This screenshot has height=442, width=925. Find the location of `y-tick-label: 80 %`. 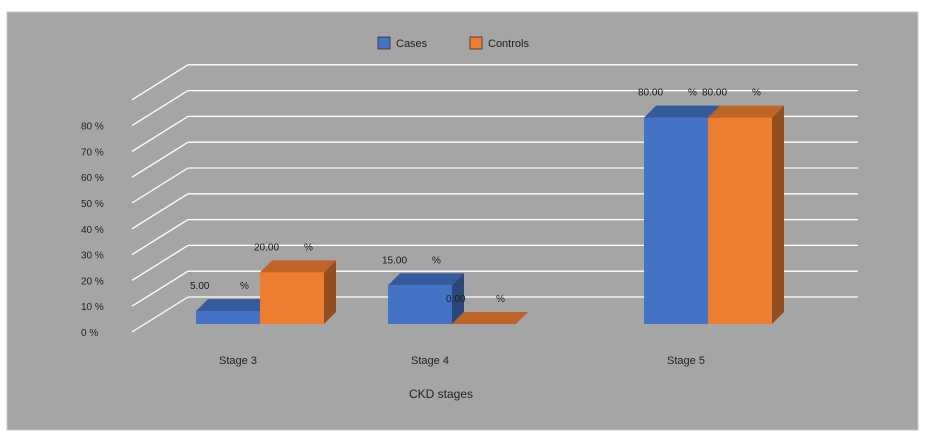

y-tick-label: 80 % is located at coordinates (92, 127).